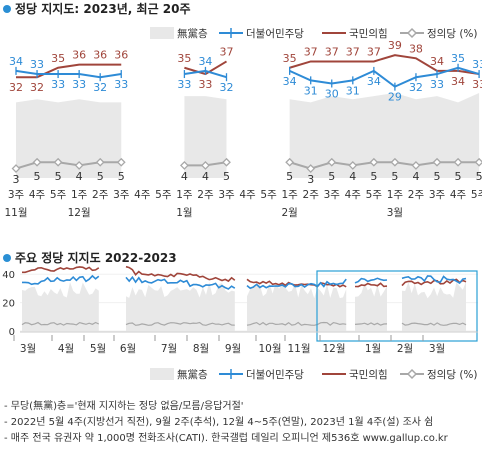  I want to click on month-tick-label: 4월, so click(66, 349).